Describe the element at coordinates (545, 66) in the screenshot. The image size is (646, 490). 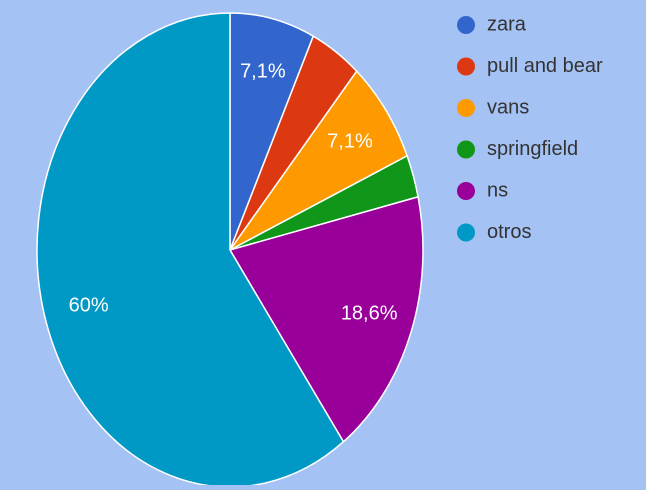
I see `legend-label: pull and bear` at that location.